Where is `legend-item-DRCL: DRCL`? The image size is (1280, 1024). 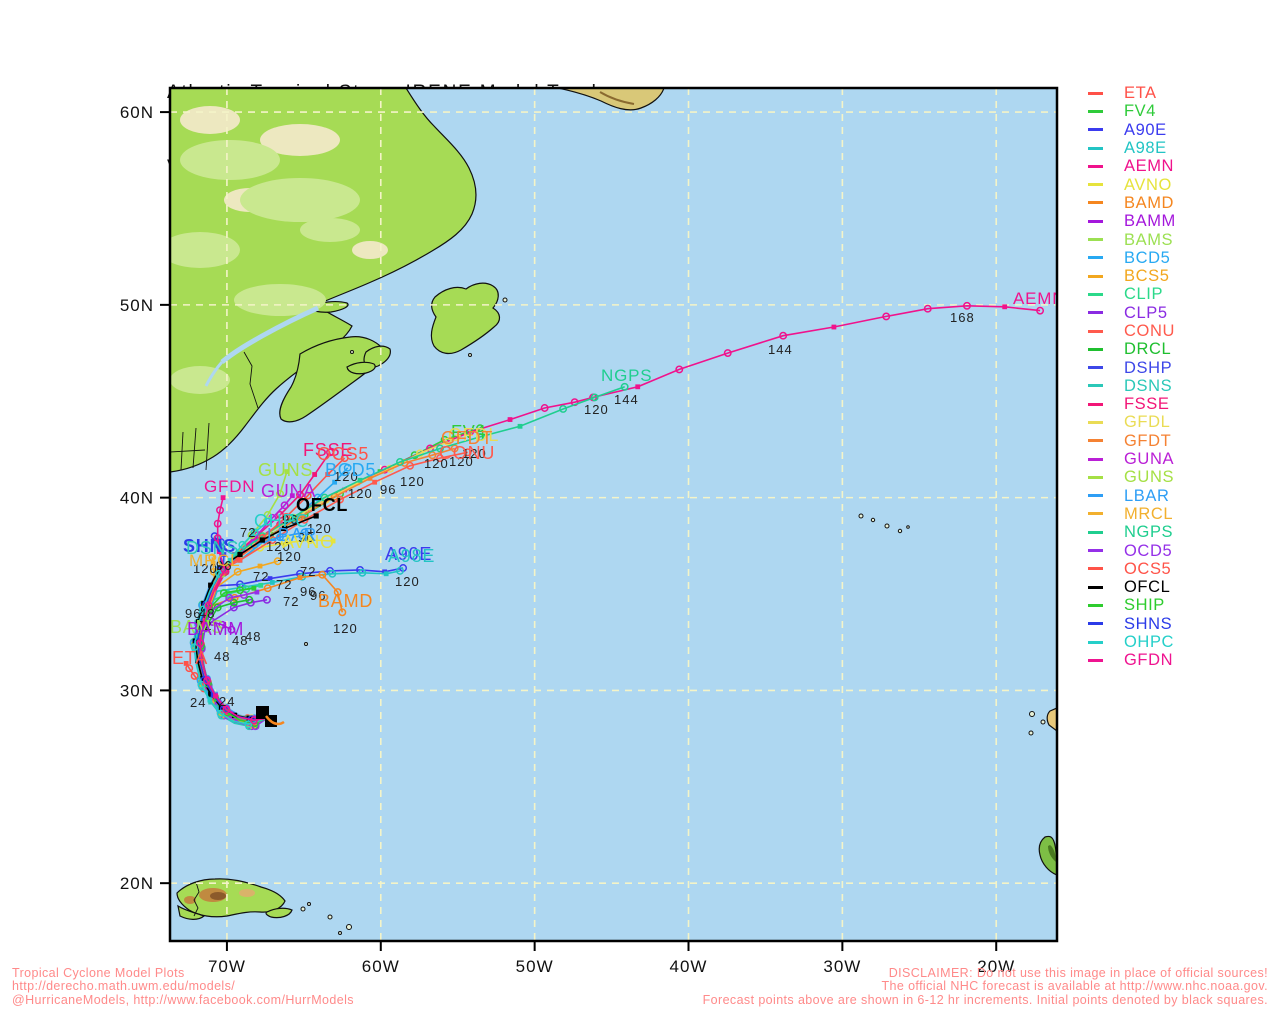
legend-item-DRCL: DRCL is located at coordinates (1132, 349).